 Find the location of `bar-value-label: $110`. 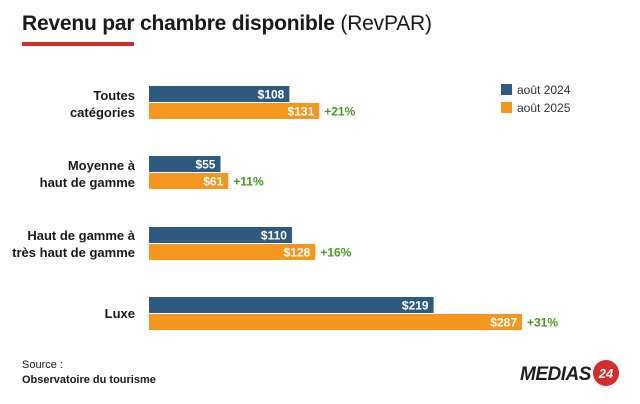

bar-value-label: $110 is located at coordinates (274, 236).